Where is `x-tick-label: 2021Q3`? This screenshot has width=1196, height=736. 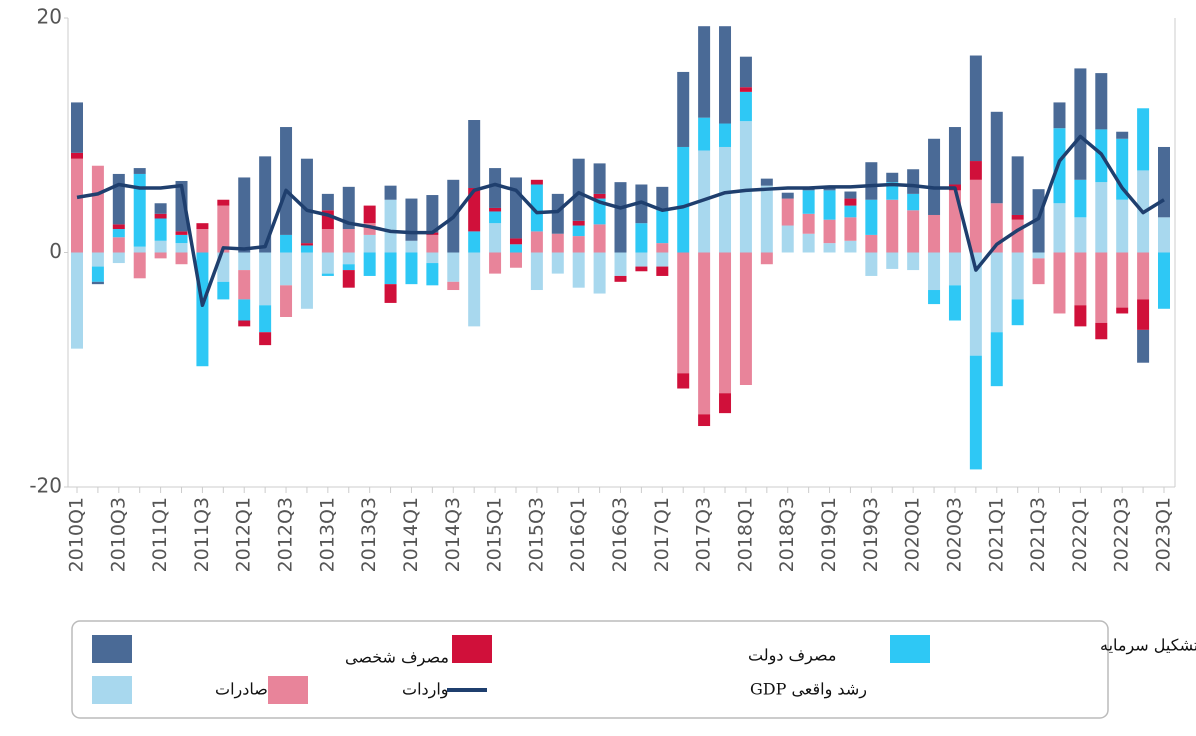
x-tick-label: 2021Q3 is located at coordinates (1038, 534).